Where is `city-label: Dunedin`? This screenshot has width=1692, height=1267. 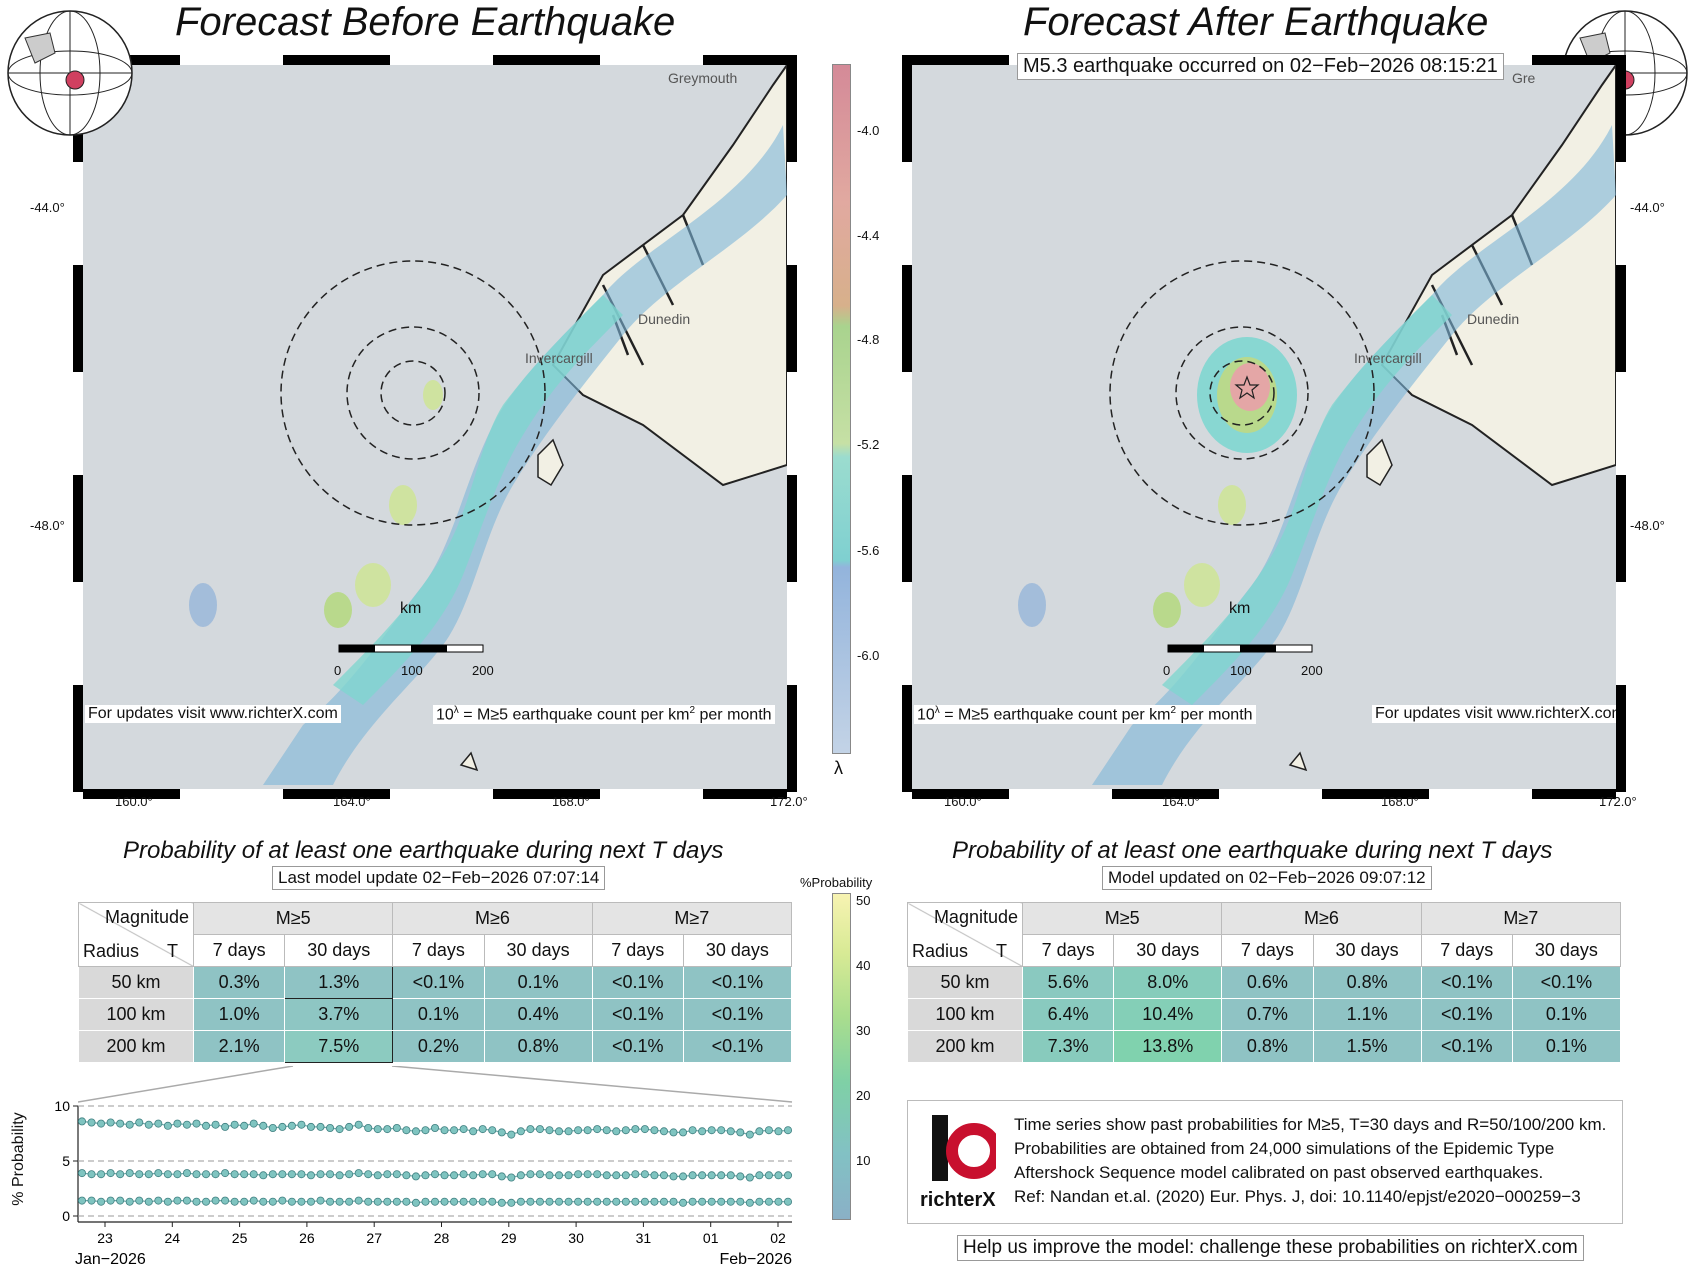 city-label: Dunedin is located at coordinates (664, 319).